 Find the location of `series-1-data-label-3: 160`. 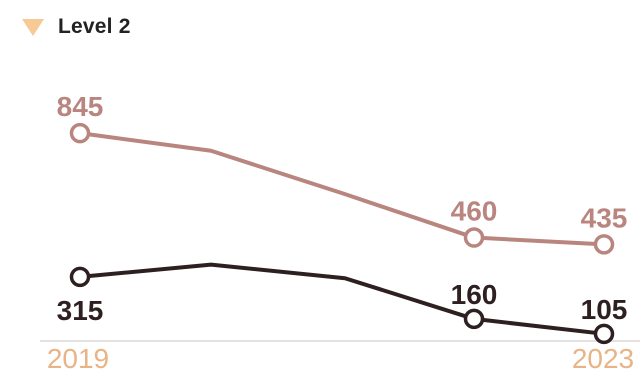

series-1-data-label-3: 160 is located at coordinates (474, 294).